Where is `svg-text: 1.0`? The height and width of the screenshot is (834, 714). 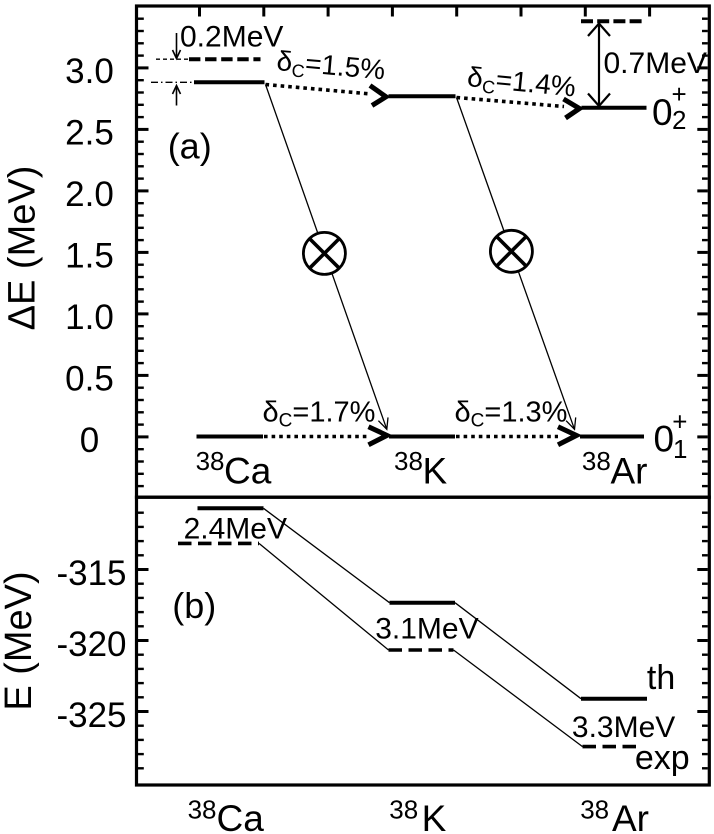 svg-text: 1.0 is located at coordinates (89, 317).